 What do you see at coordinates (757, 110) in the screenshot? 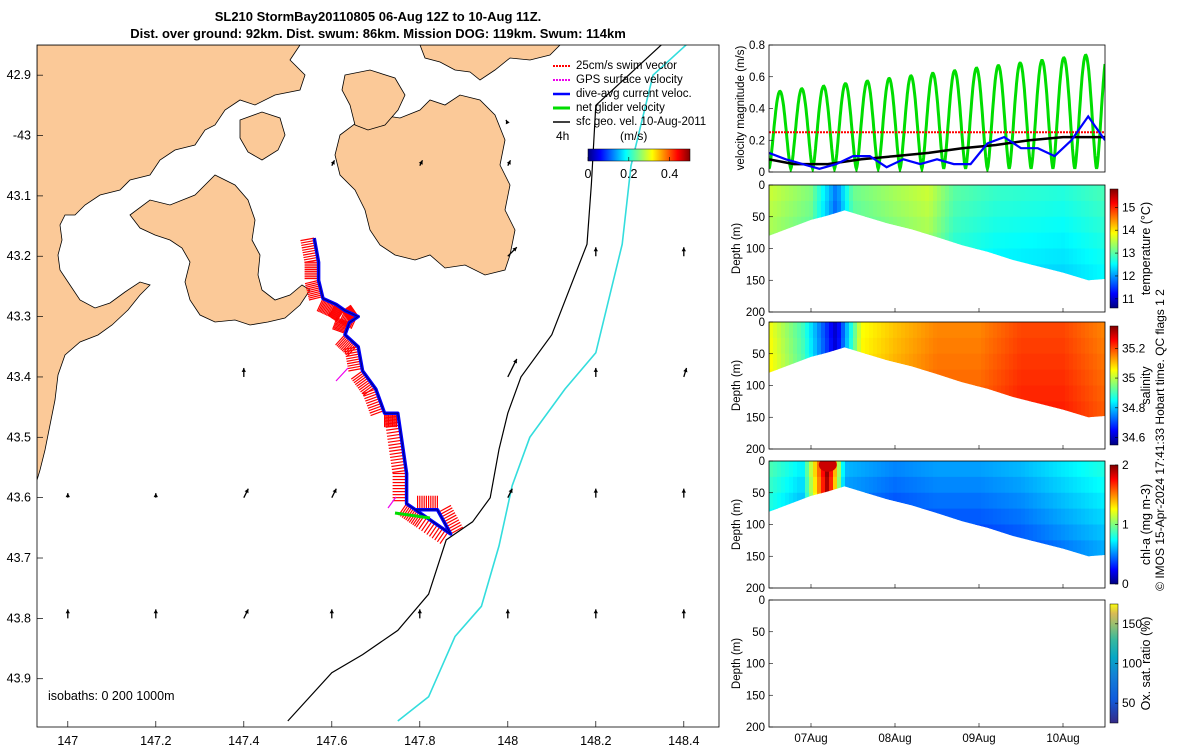
I see `velocity-ytick-label: 0.4` at bounding box center [757, 110].